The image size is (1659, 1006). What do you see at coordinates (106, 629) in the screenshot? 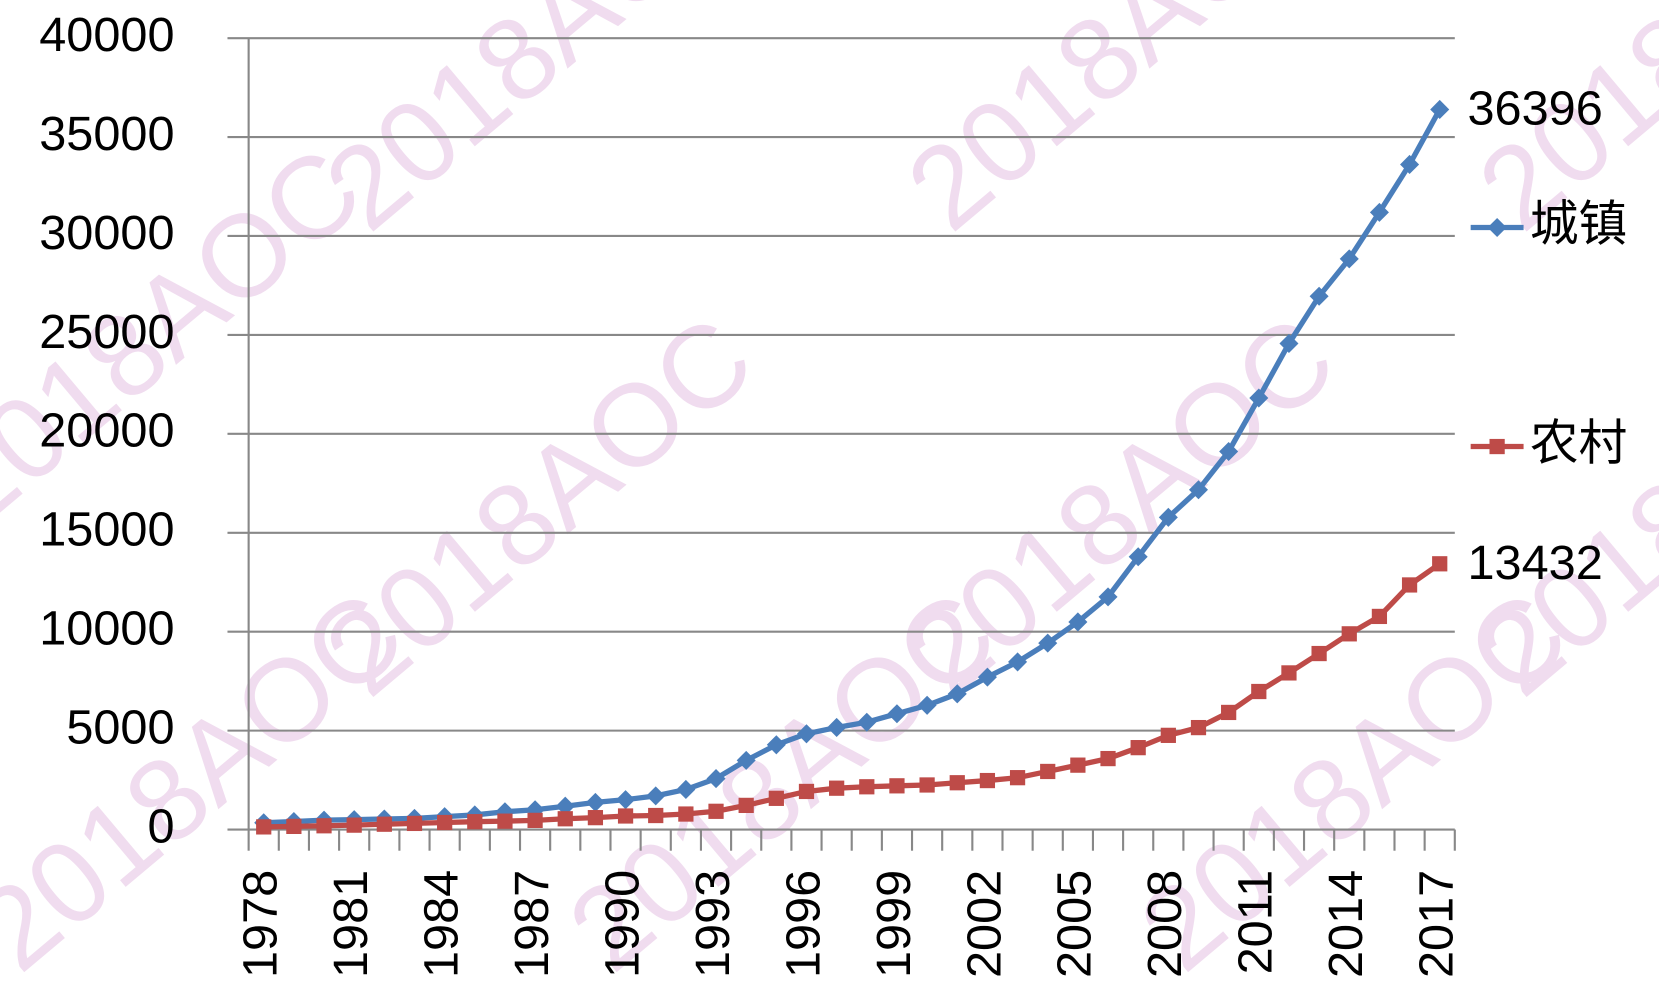
I see `y-tick-label: 10000` at bounding box center [106, 629].